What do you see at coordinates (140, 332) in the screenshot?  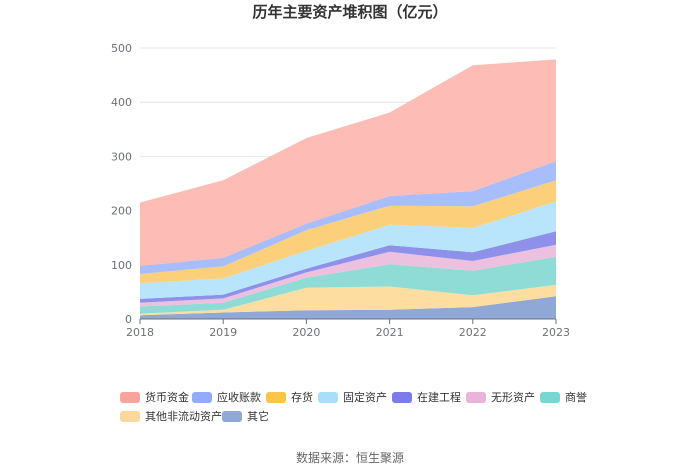 I see `x-tick-label: 2018` at bounding box center [140, 332].